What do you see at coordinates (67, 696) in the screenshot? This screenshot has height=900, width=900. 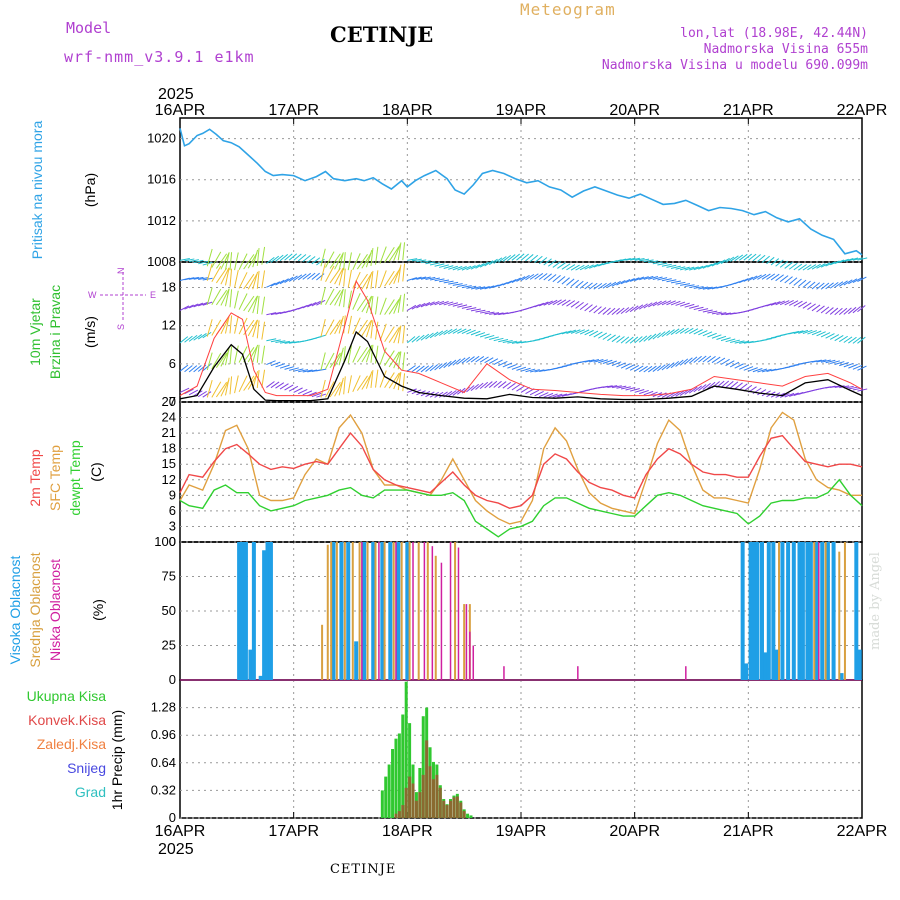 I see `precip-legend-item: Ukupna Kisa` at bounding box center [67, 696].